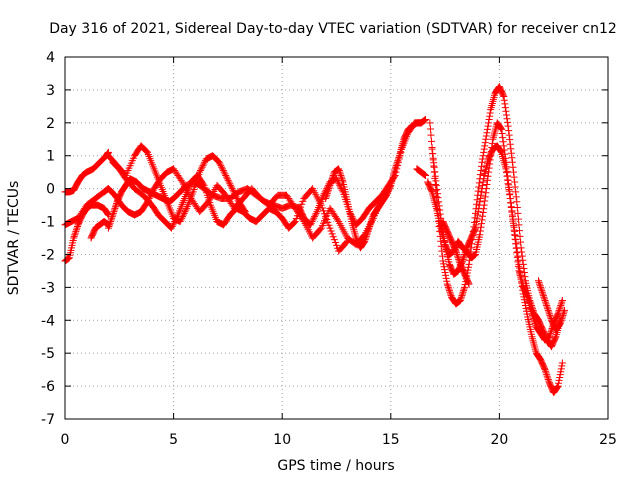 The height and width of the screenshot is (480, 640). I want to click on y-tick-label: 2, so click(50, 124).